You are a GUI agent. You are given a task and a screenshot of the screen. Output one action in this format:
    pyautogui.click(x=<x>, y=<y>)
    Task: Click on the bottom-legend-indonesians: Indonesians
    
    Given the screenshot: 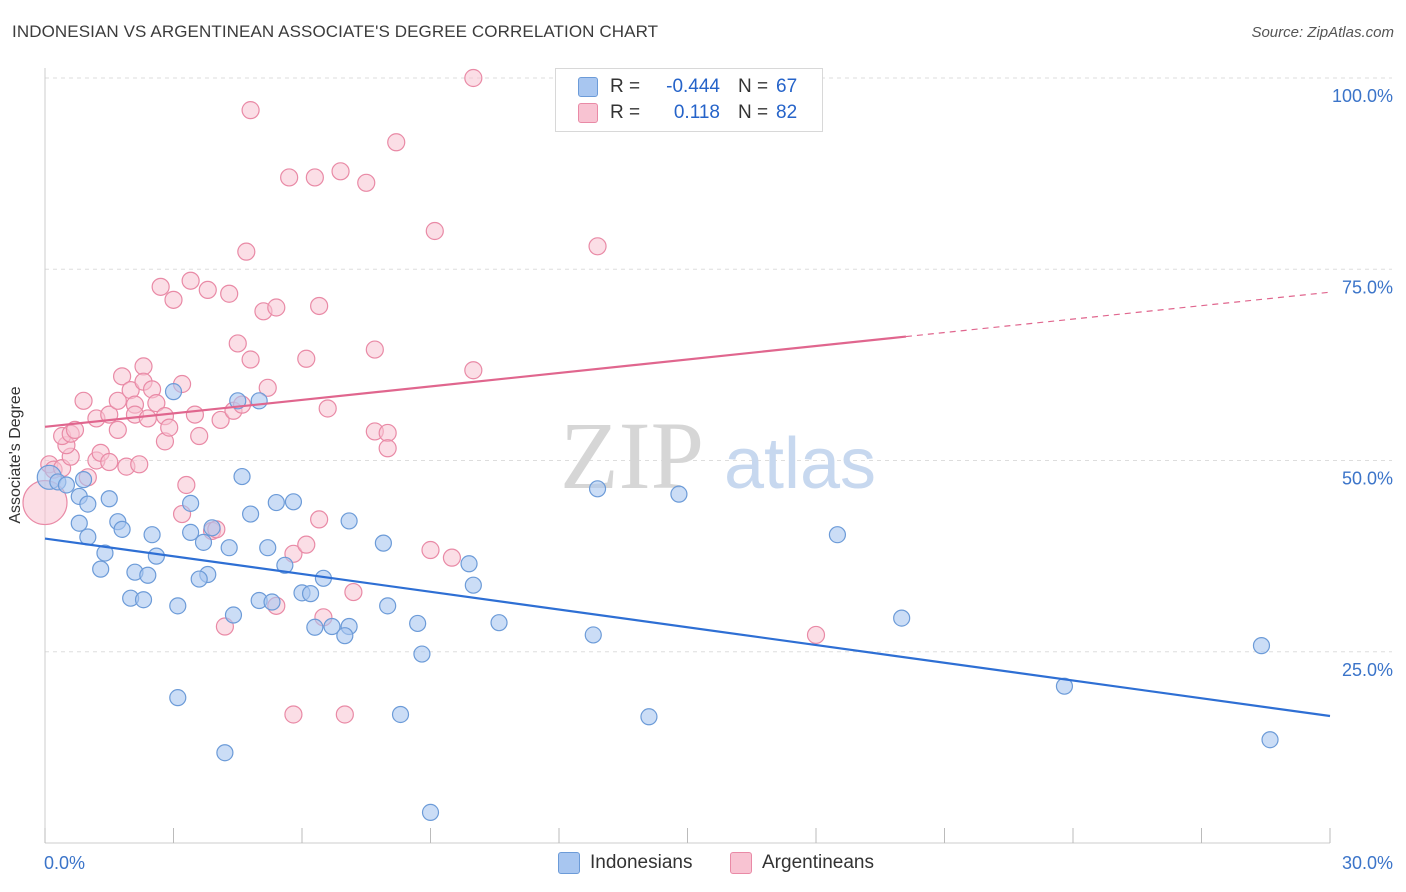 What is the action you would take?
    pyautogui.click(x=625, y=863)
    